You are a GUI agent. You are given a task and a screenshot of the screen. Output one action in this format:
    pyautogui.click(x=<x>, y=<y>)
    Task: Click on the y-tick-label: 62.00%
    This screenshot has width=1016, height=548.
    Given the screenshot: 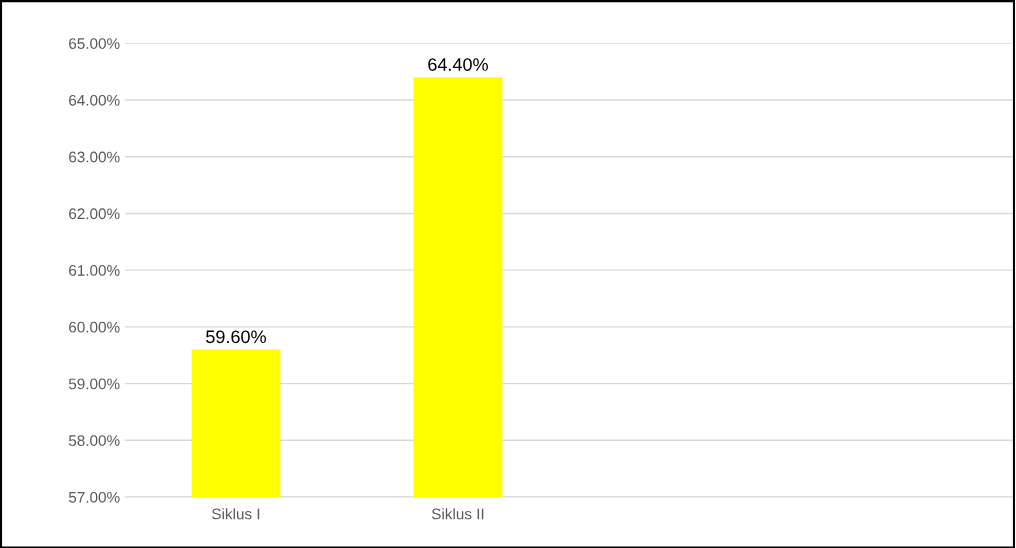 What is the action you would take?
    pyautogui.click(x=94, y=214)
    